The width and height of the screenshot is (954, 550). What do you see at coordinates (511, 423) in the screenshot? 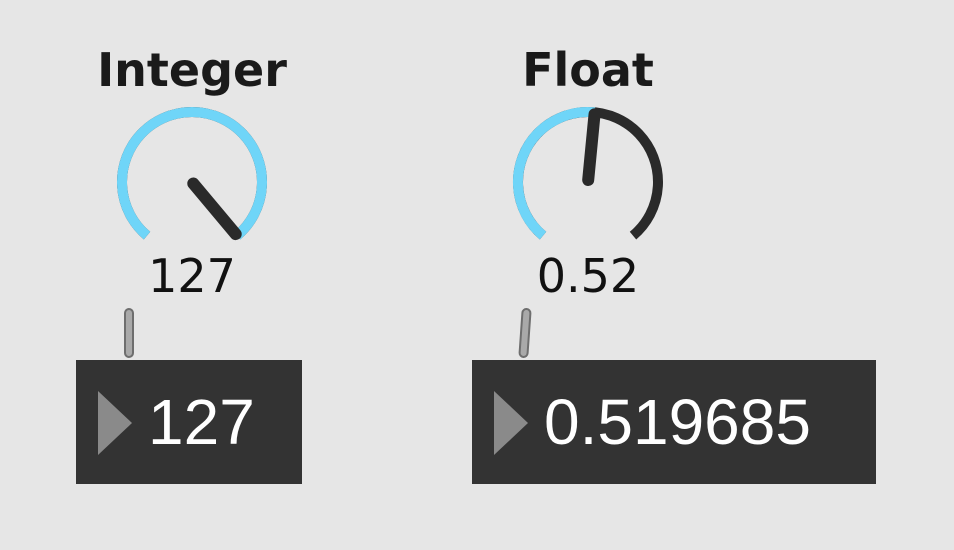
I see `float-number-box-triangle-icon` at bounding box center [511, 423].